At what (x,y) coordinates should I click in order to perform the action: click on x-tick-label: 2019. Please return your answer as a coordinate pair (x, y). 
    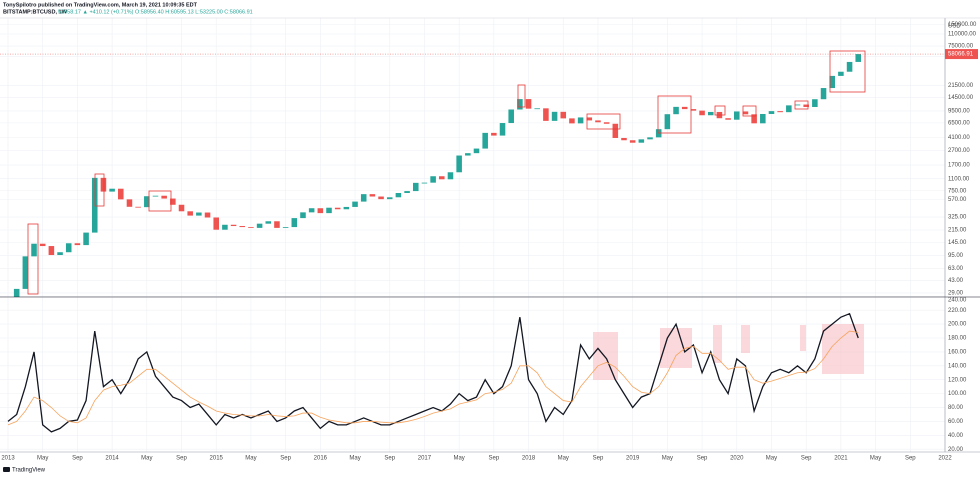
    Looking at the image, I should click on (633, 459).